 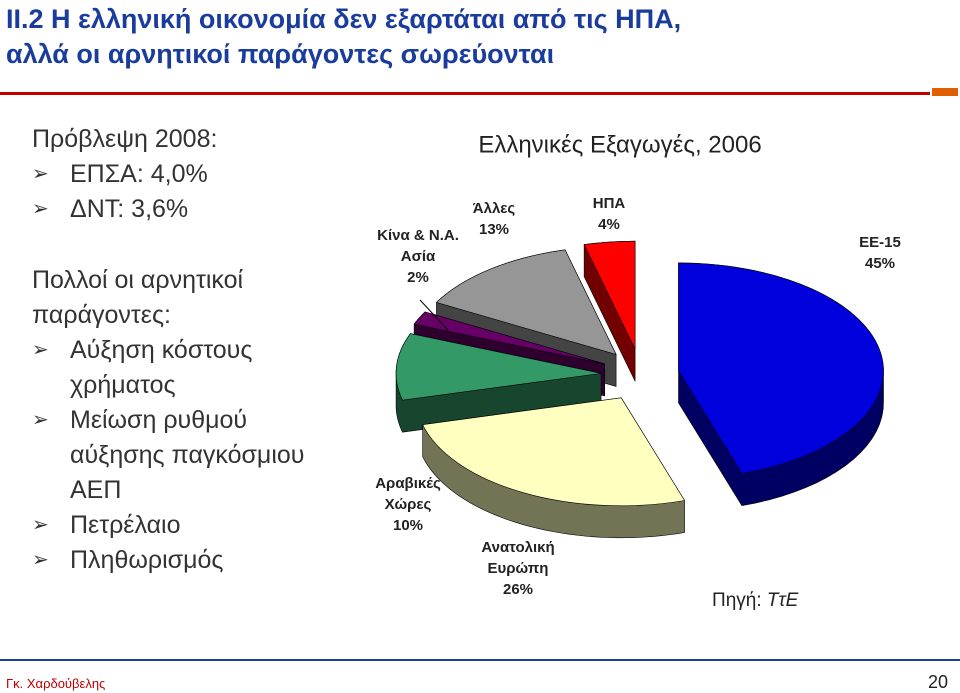 I want to click on slice-label: ΕΕ-15 45%, so click(x=880, y=253).